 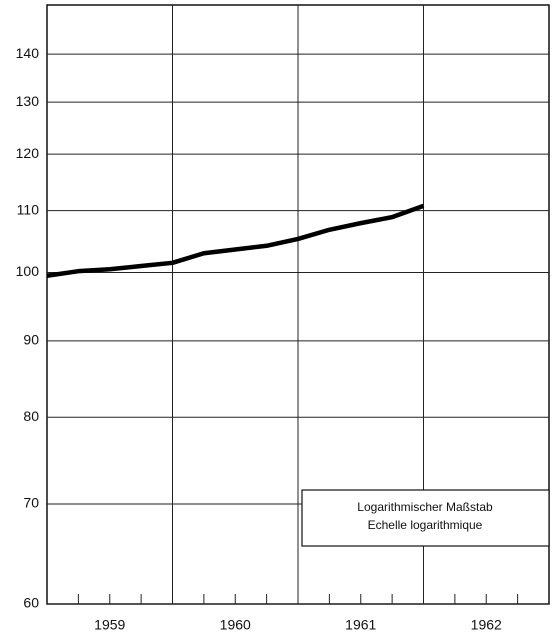 I want to click on x-tick-label: 1959, so click(x=109, y=625).